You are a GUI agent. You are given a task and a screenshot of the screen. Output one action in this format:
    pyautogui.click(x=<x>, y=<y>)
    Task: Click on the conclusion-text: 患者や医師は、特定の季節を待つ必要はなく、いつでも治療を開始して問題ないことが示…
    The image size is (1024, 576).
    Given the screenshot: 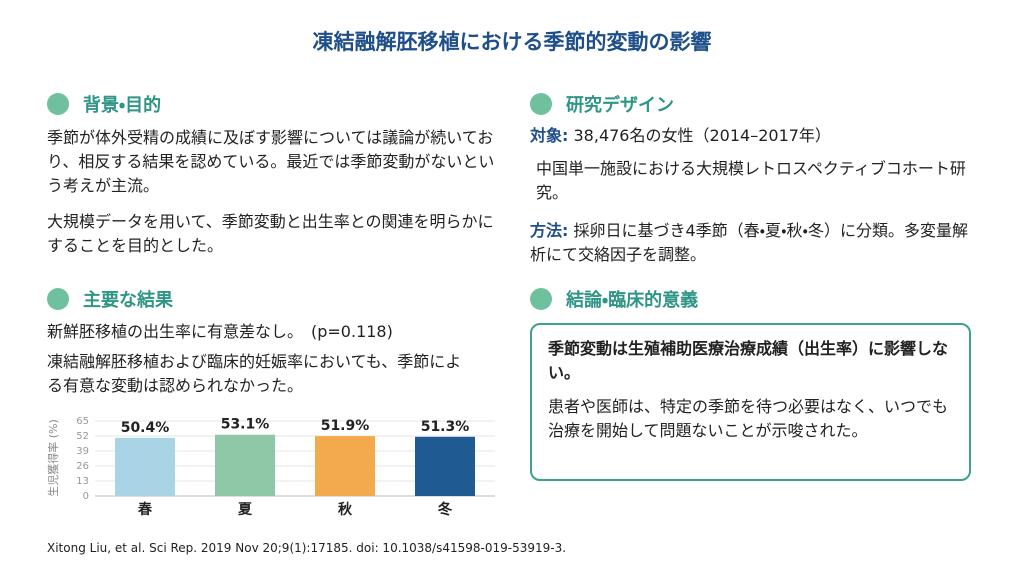 What is the action you would take?
    pyautogui.click(x=748, y=418)
    